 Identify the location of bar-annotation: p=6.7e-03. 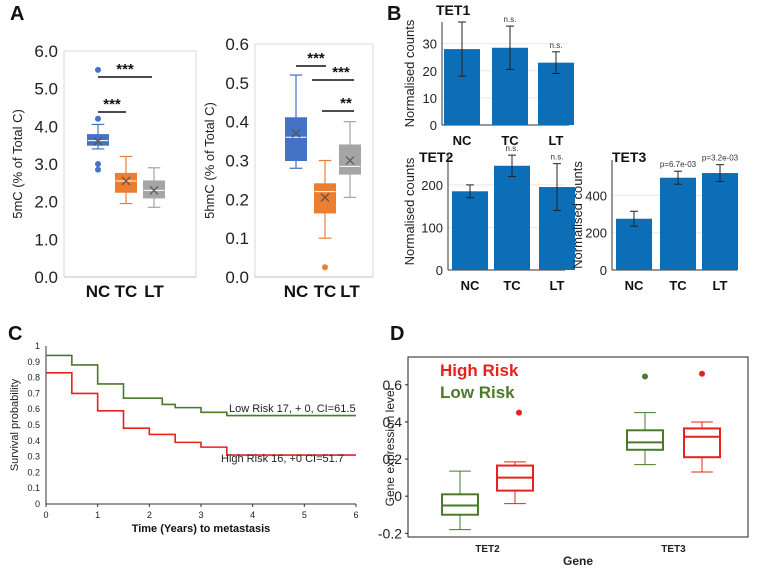
(678, 164).